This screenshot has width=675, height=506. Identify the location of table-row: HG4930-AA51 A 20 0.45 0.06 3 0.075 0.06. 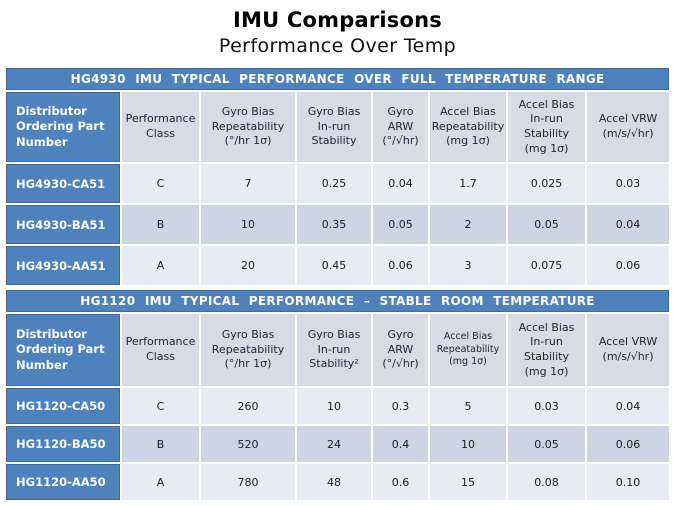
(338, 265).